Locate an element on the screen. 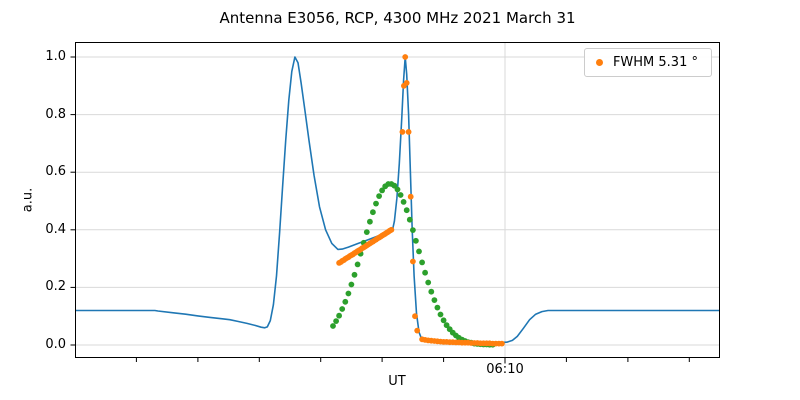 The image size is (800, 400). y-axis-label: a.u. is located at coordinates (28, 200).